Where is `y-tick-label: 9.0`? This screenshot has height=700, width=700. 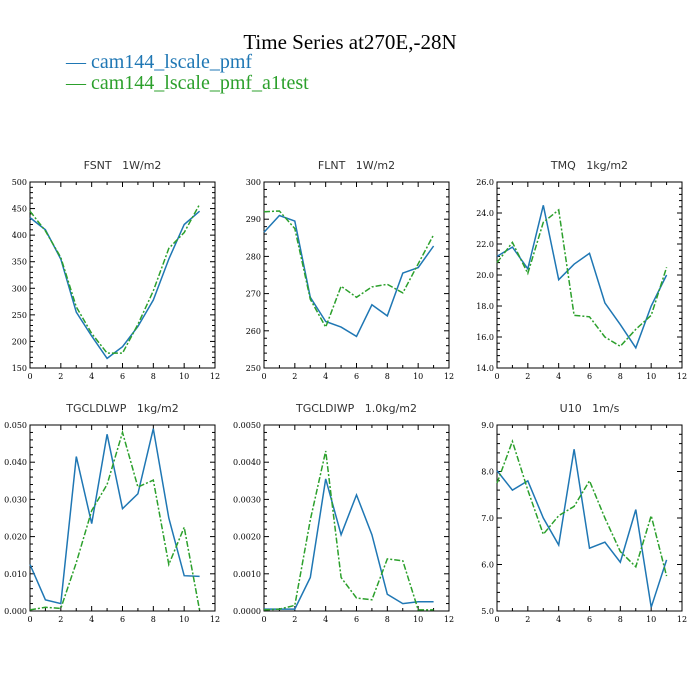 y-tick-label: 9.0 is located at coordinates (487, 425).